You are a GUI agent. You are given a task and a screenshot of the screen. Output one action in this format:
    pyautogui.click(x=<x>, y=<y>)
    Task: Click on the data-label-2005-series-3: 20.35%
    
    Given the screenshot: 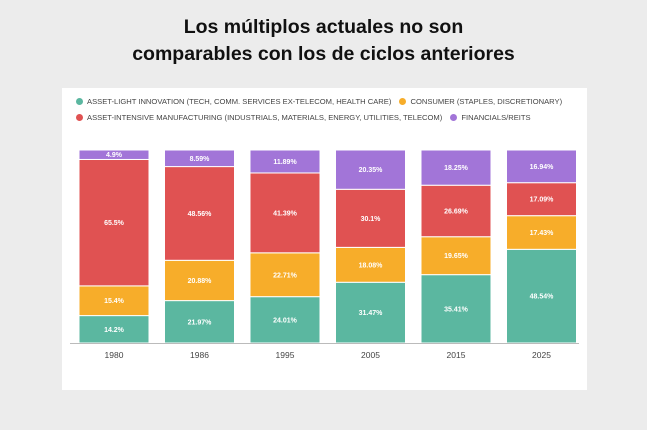 What is the action you would take?
    pyautogui.click(x=371, y=170)
    